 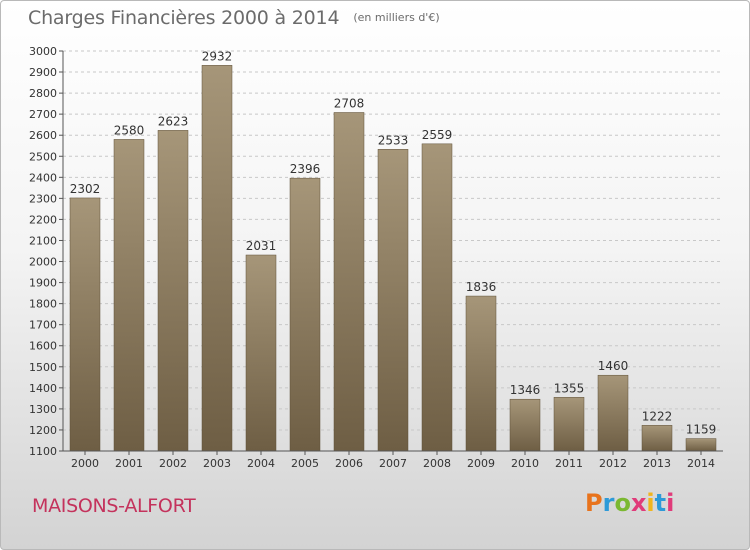 I want to click on bar-2009, so click(x=481, y=373).